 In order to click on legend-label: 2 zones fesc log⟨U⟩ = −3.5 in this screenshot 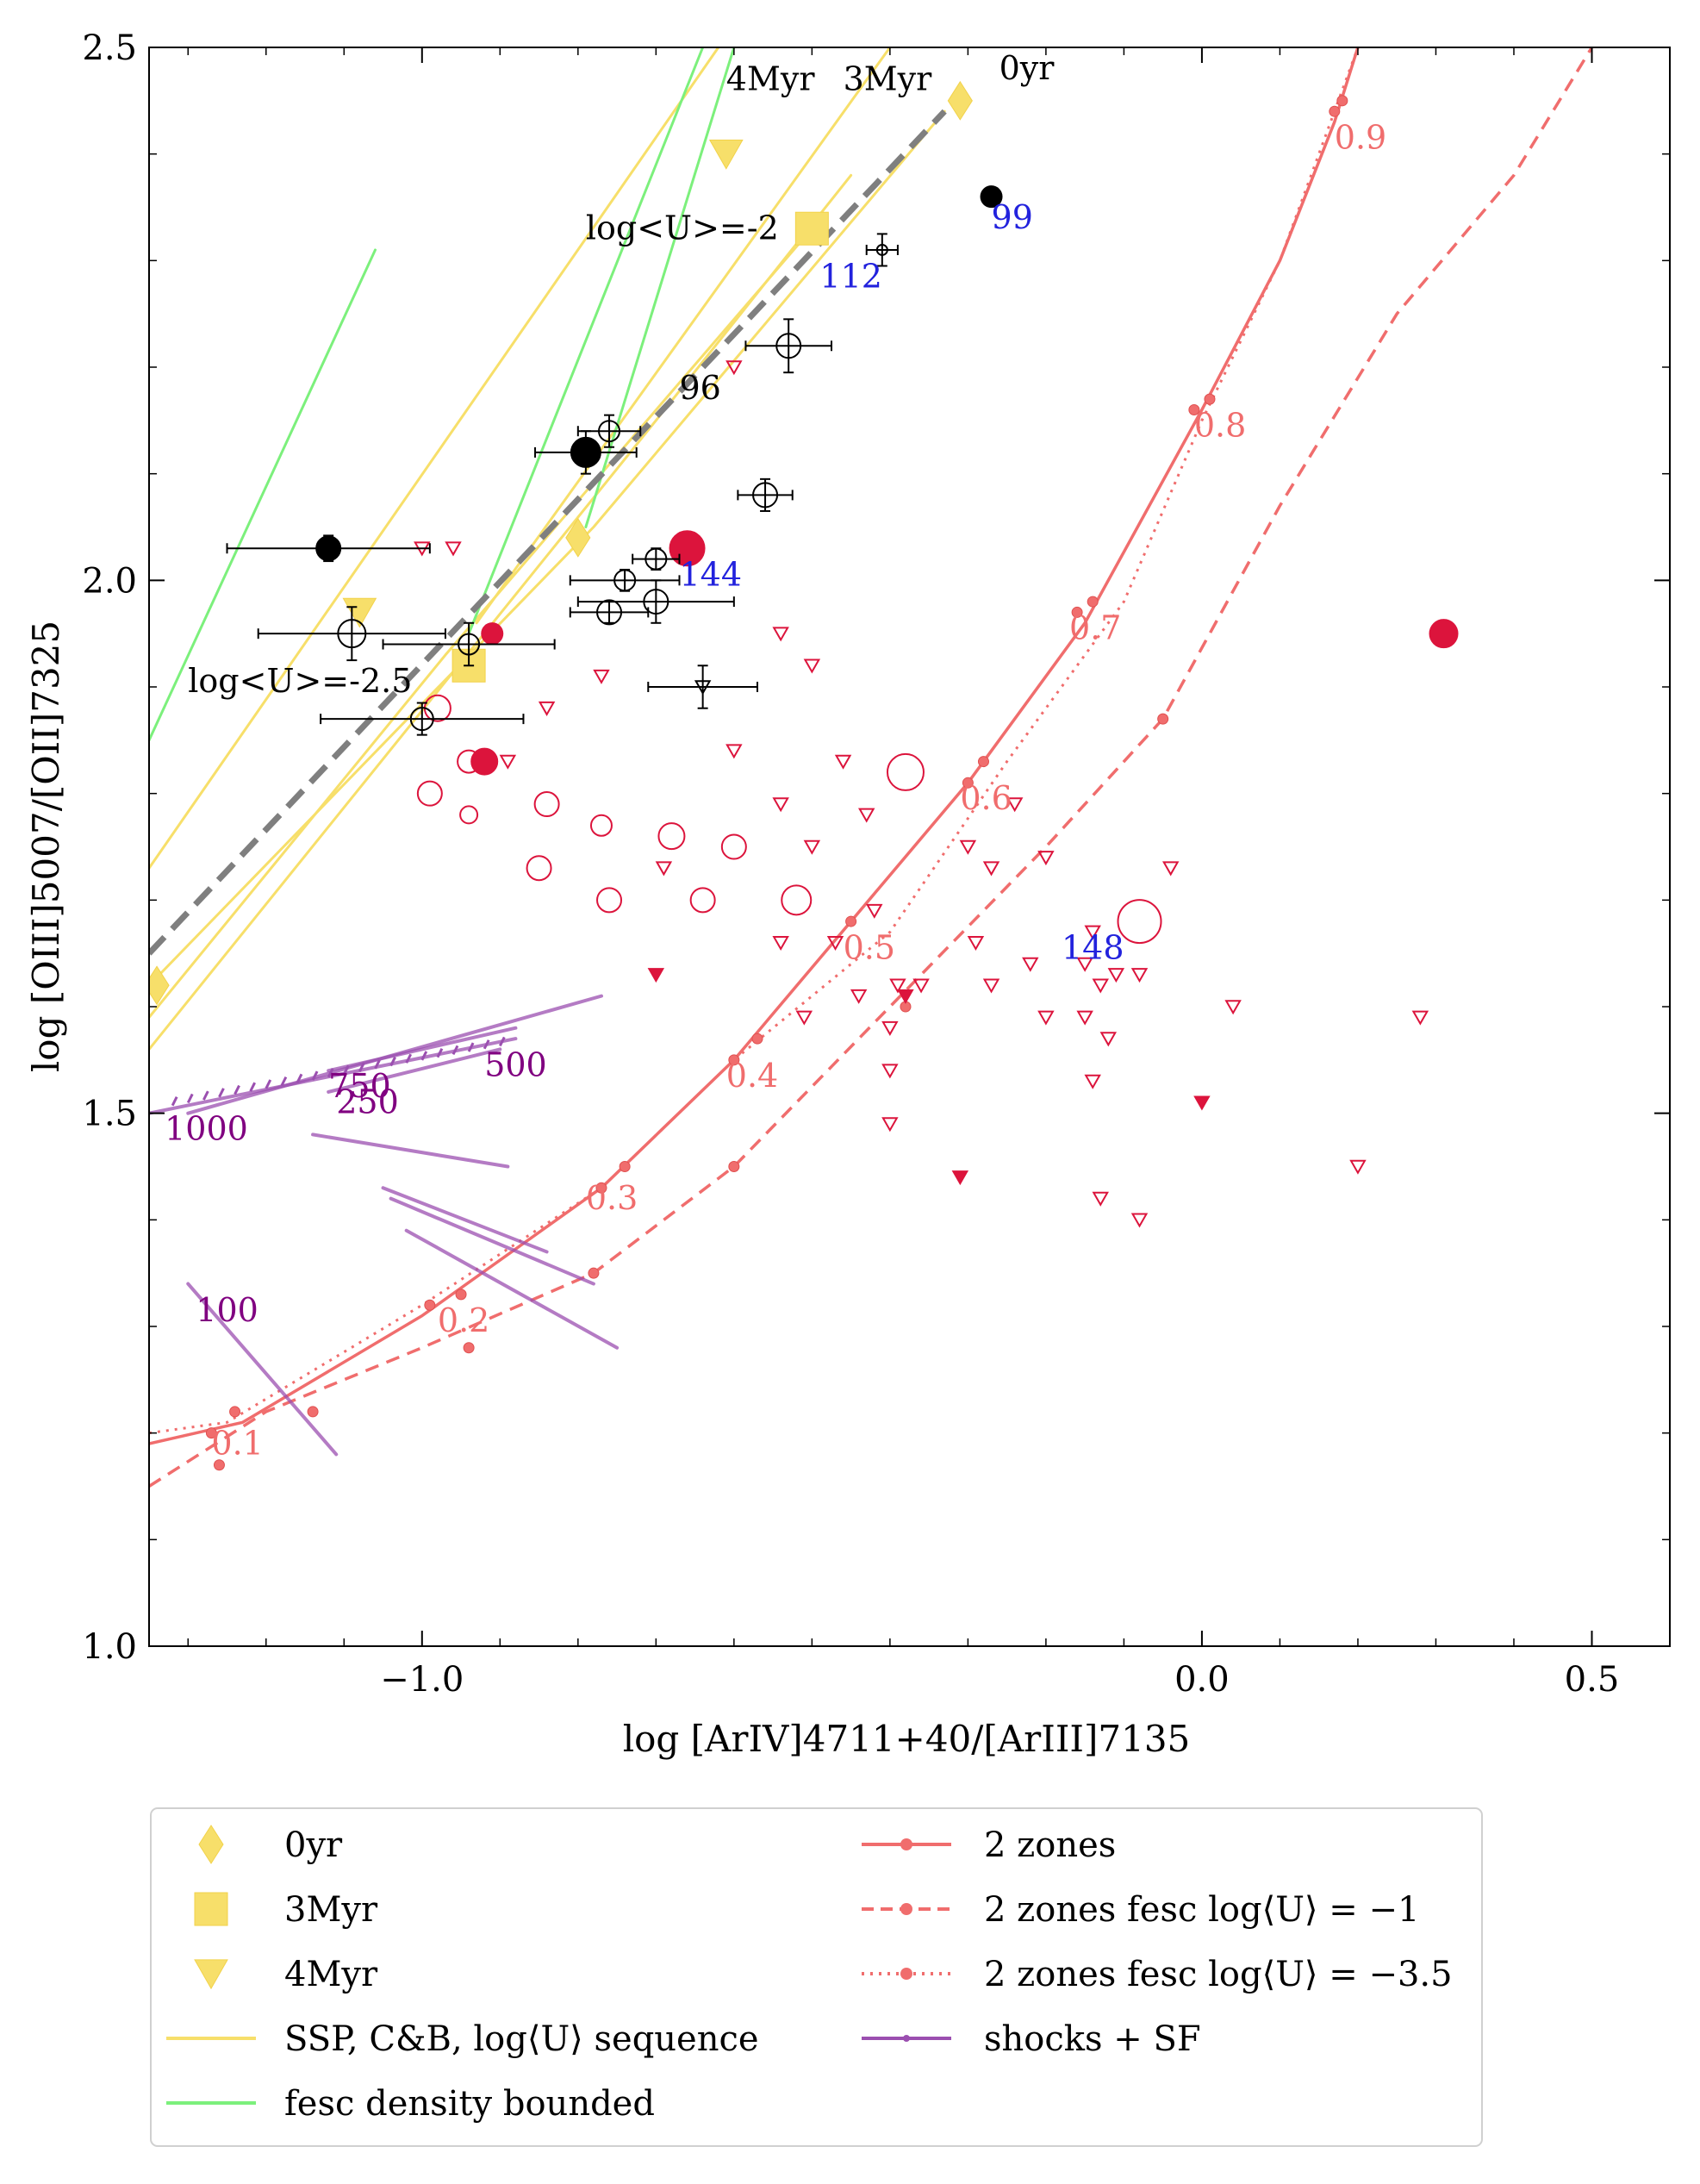, I will do `click(1218, 1975)`.